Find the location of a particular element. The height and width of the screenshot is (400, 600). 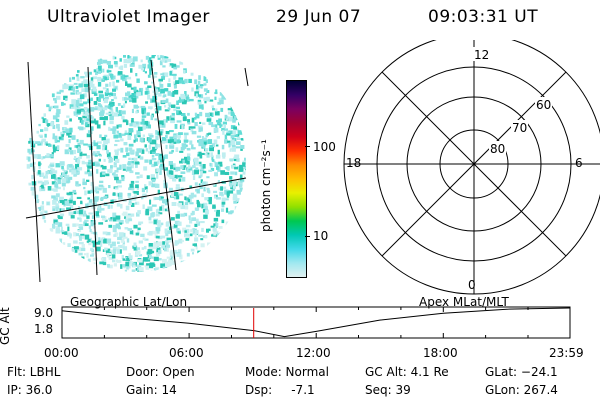

info-glat: GLat: −24.1 is located at coordinates (521, 372).